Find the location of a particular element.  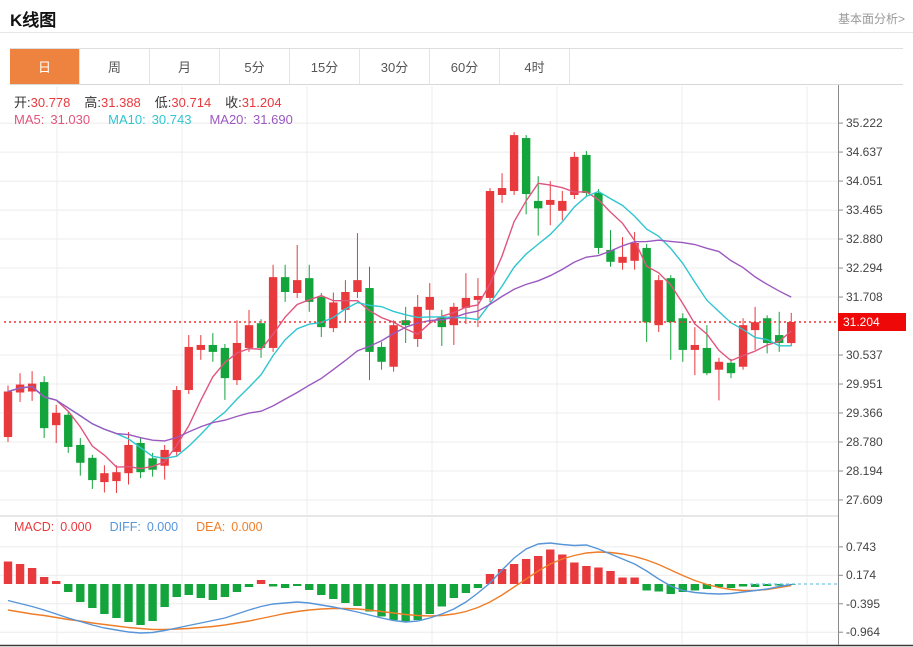

page-title: K线图 is located at coordinates (33, 20).